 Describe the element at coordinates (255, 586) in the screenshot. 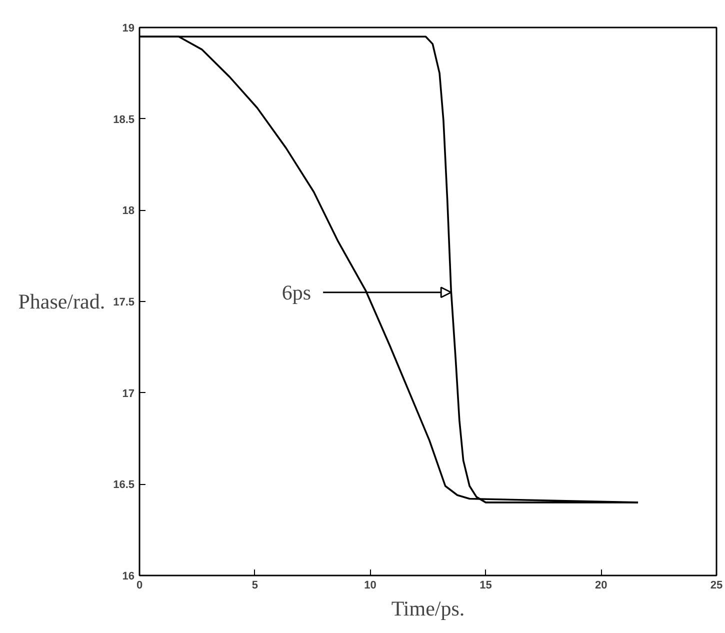

I see `x-tick-label: 5` at that location.